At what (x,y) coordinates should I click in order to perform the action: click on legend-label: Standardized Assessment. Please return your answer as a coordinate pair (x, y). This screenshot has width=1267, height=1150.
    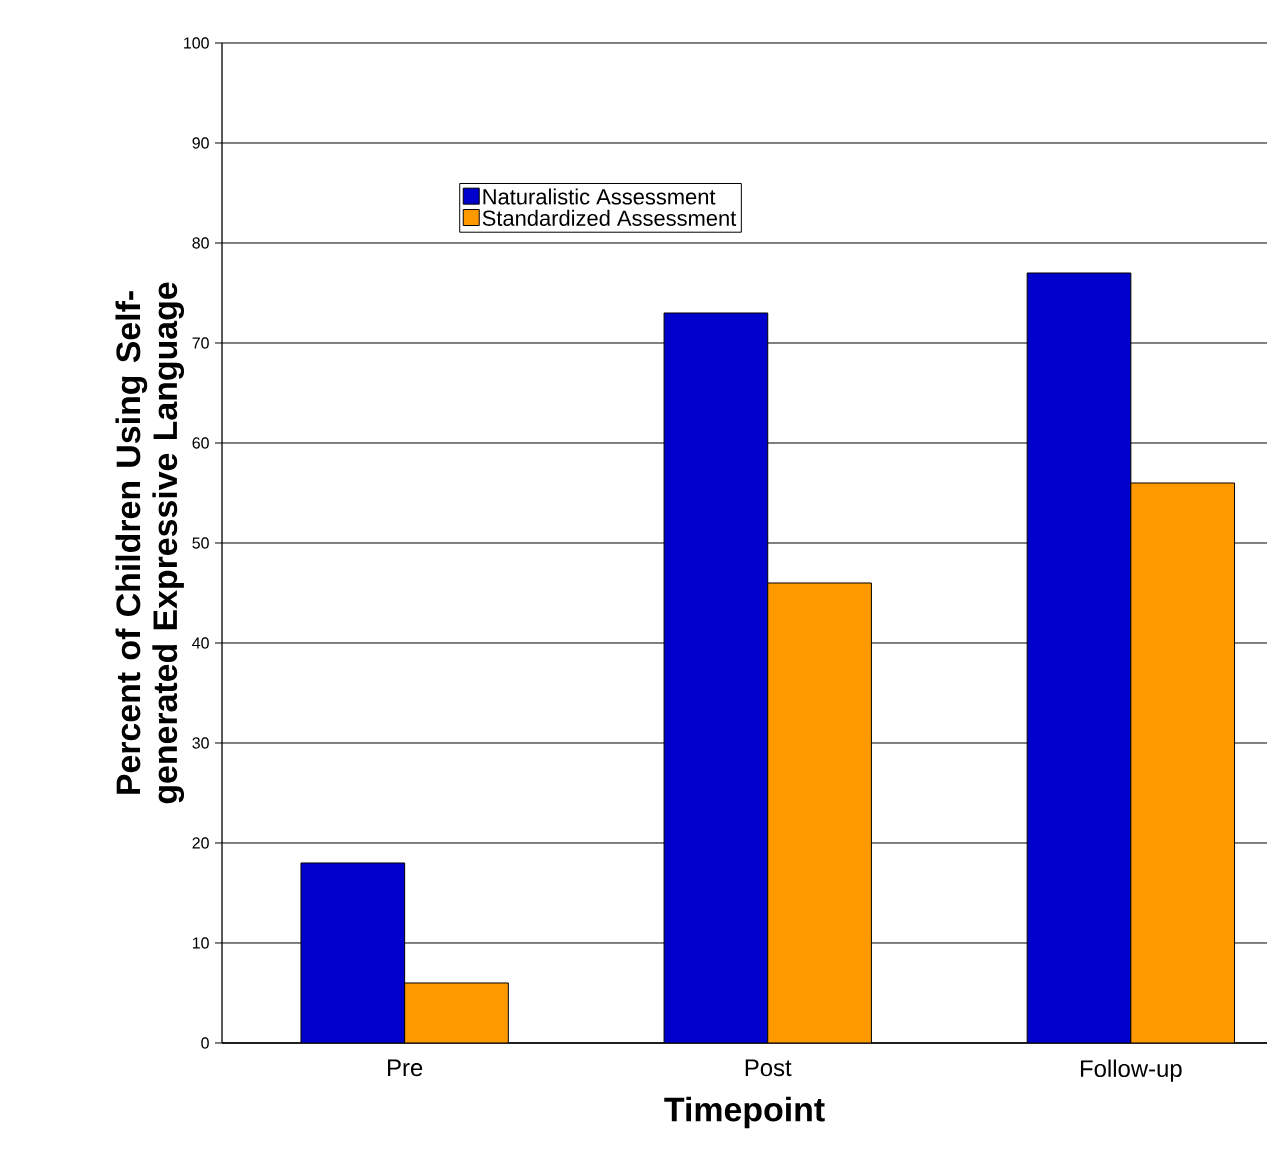
    Looking at the image, I should click on (609, 217).